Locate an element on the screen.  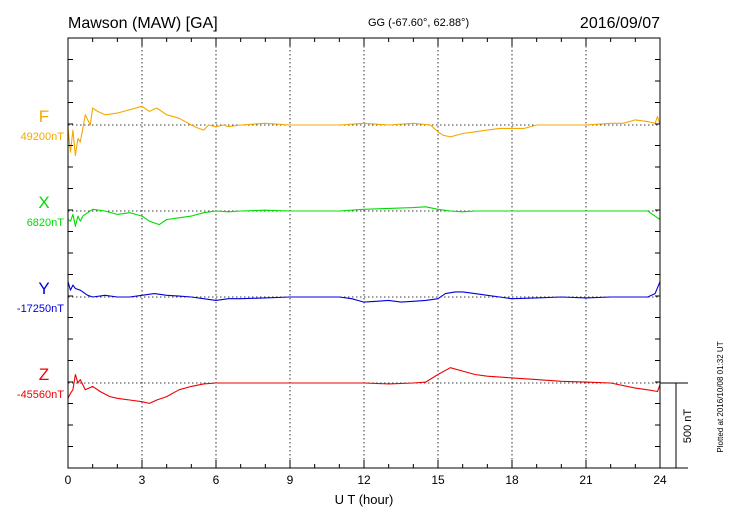
series-f-line is located at coordinates (364, 131).